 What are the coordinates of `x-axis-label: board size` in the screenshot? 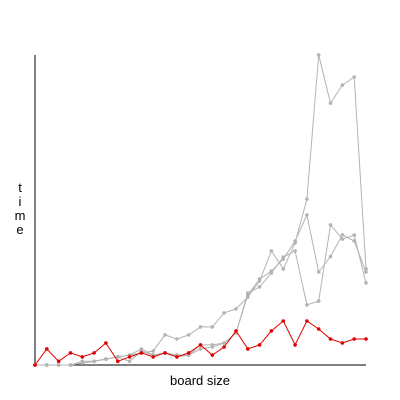 It's located at (200, 380).